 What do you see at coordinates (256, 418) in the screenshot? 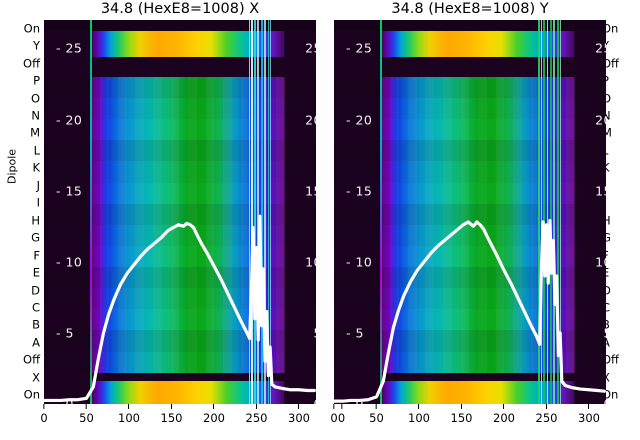
I see `x-tick-label: 250` at bounding box center [256, 418].